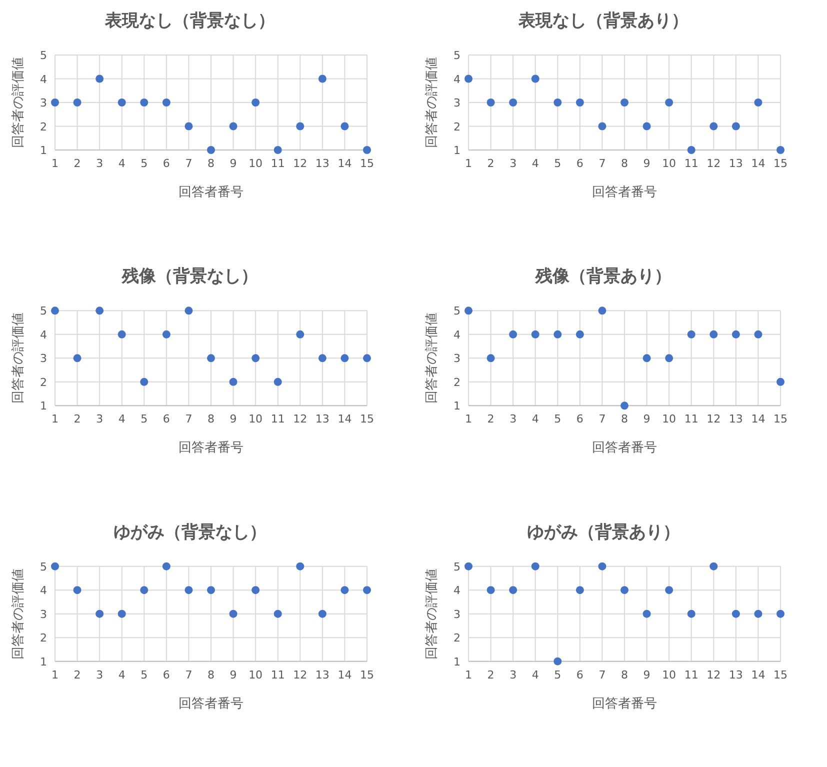 The width and height of the screenshot is (827, 767). Describe the element at coordinates (603, 21) in the screenshot. I see `title: 表現なし（背景あり）` at that location.